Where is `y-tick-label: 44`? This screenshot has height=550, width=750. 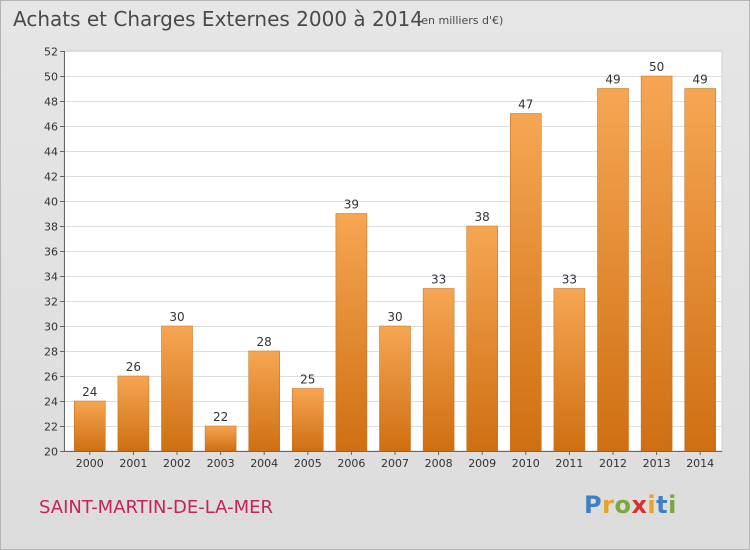 y-tick-label: 44 is located at coordinates (51, 152).